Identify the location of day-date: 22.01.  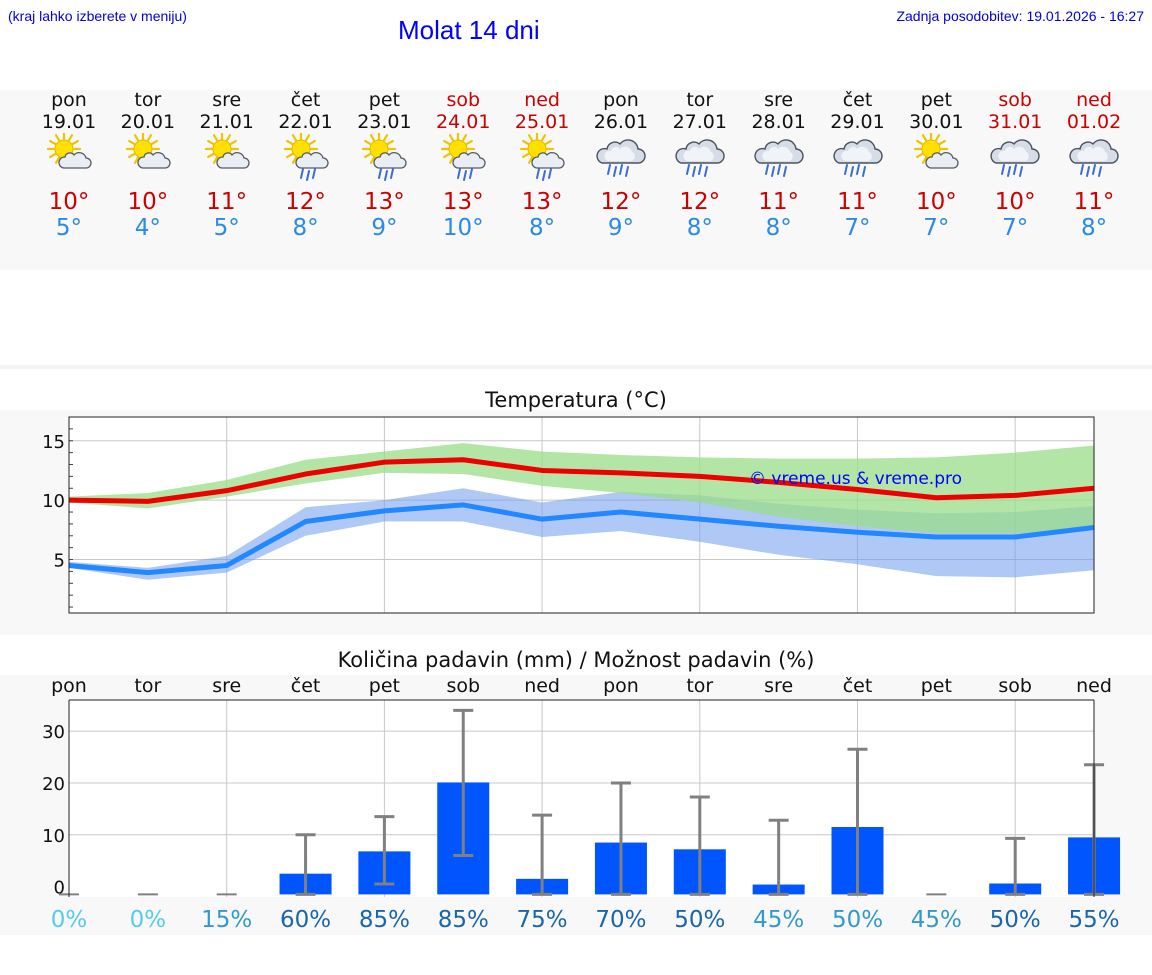
(305, 122).